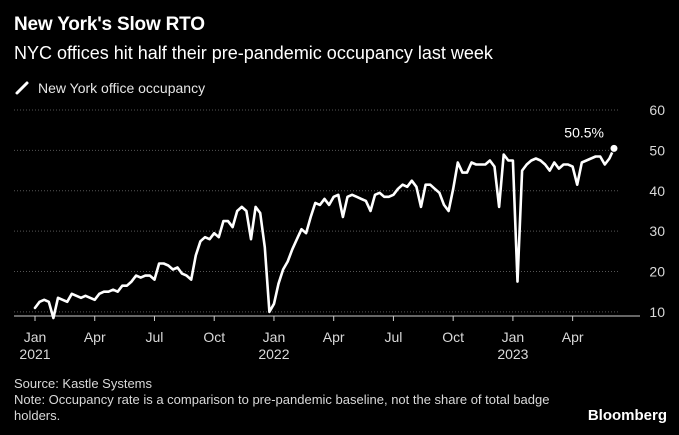 The image size is (679, 435). Describe the element at coordinates (657, 110) in the screenshot. I see `y-tick-label: 60` at that location.